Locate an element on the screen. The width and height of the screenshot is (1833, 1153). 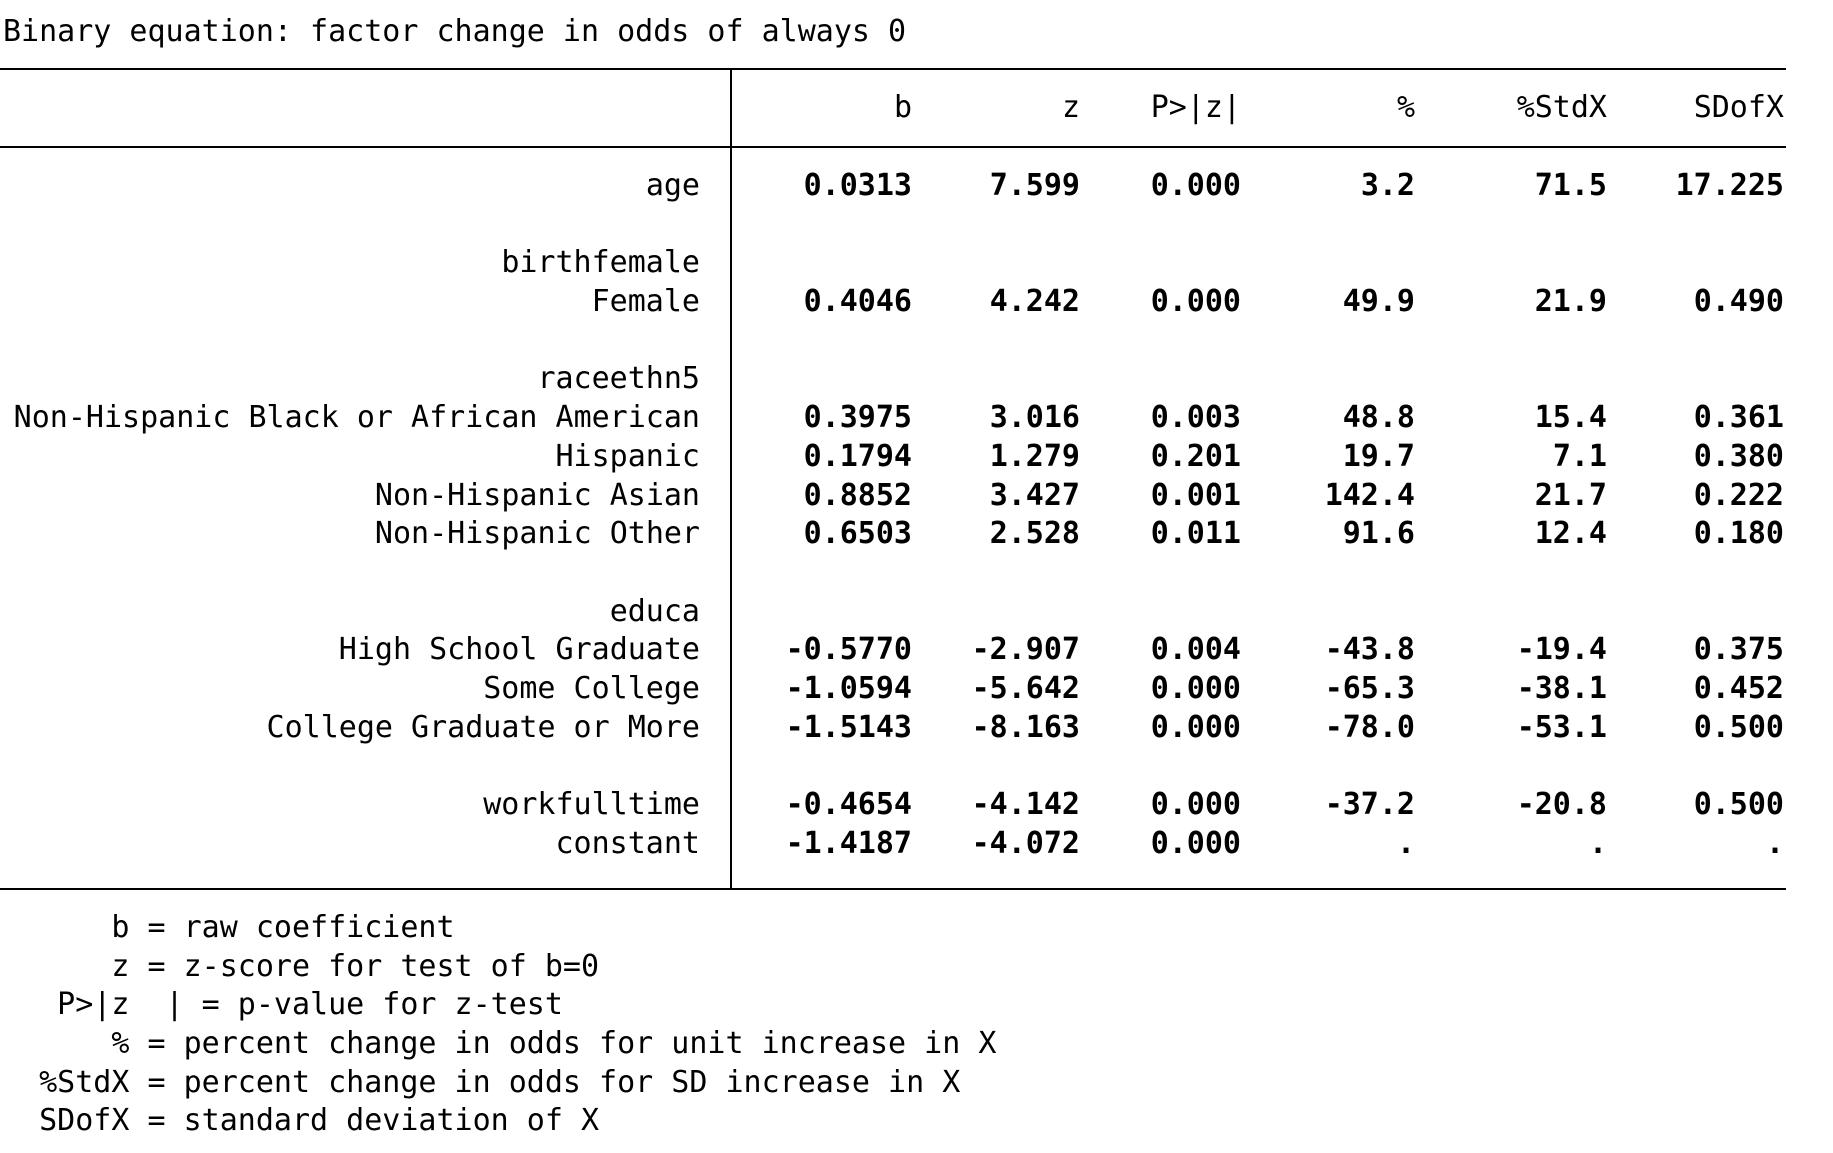
row-label: Non-Hispanic Other is located at coordinates (537, 534).